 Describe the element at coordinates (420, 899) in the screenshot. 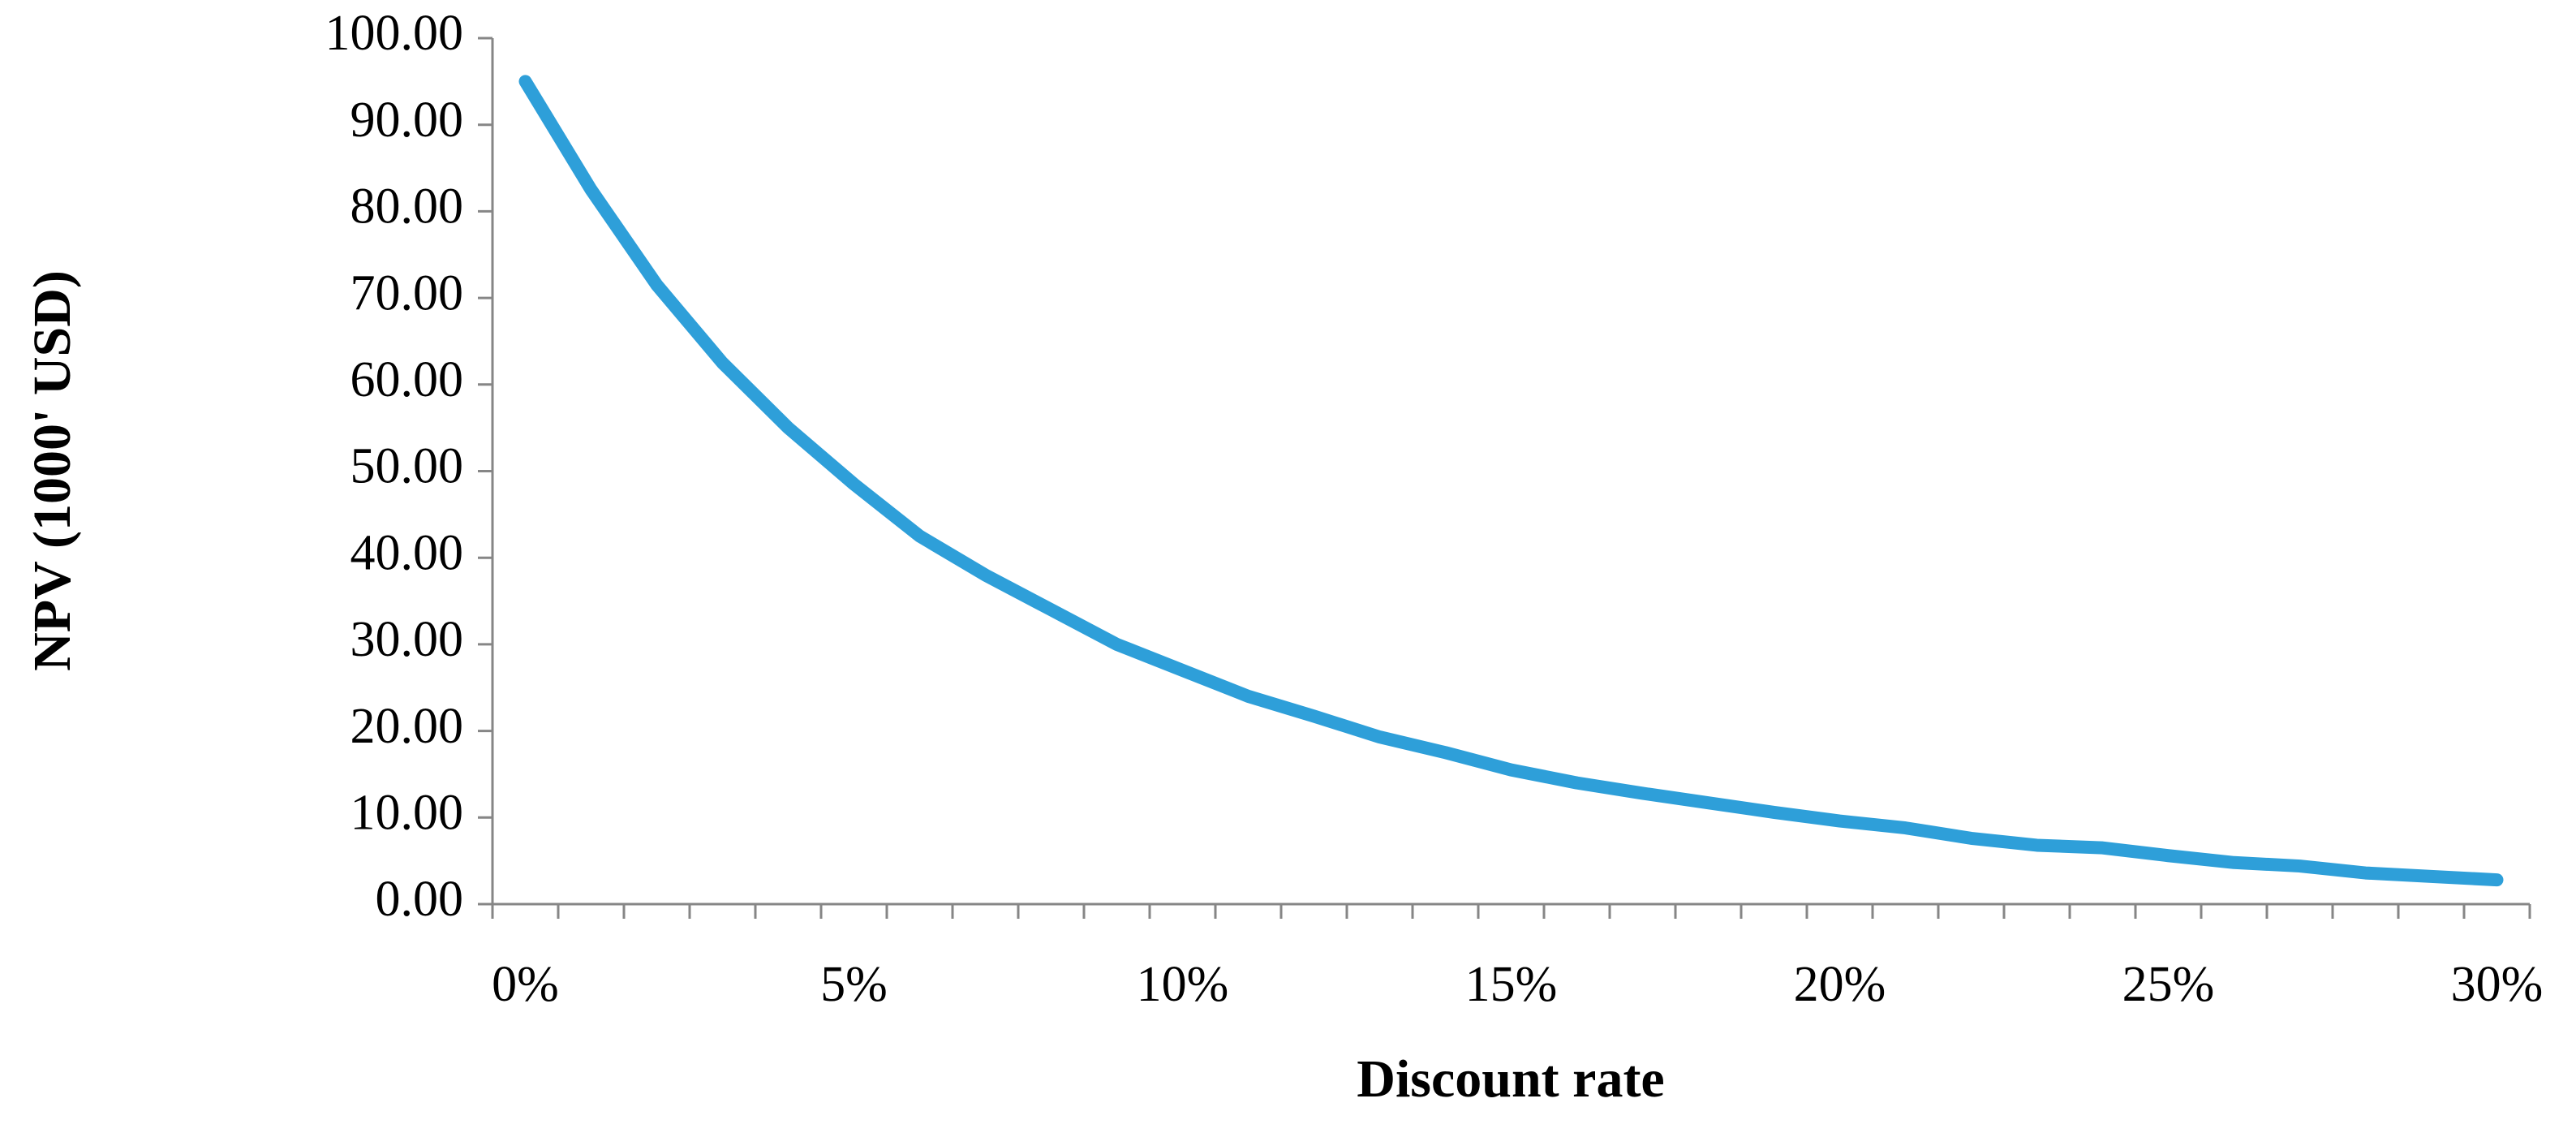

I see `y-tick-label: 0.00` at that location.